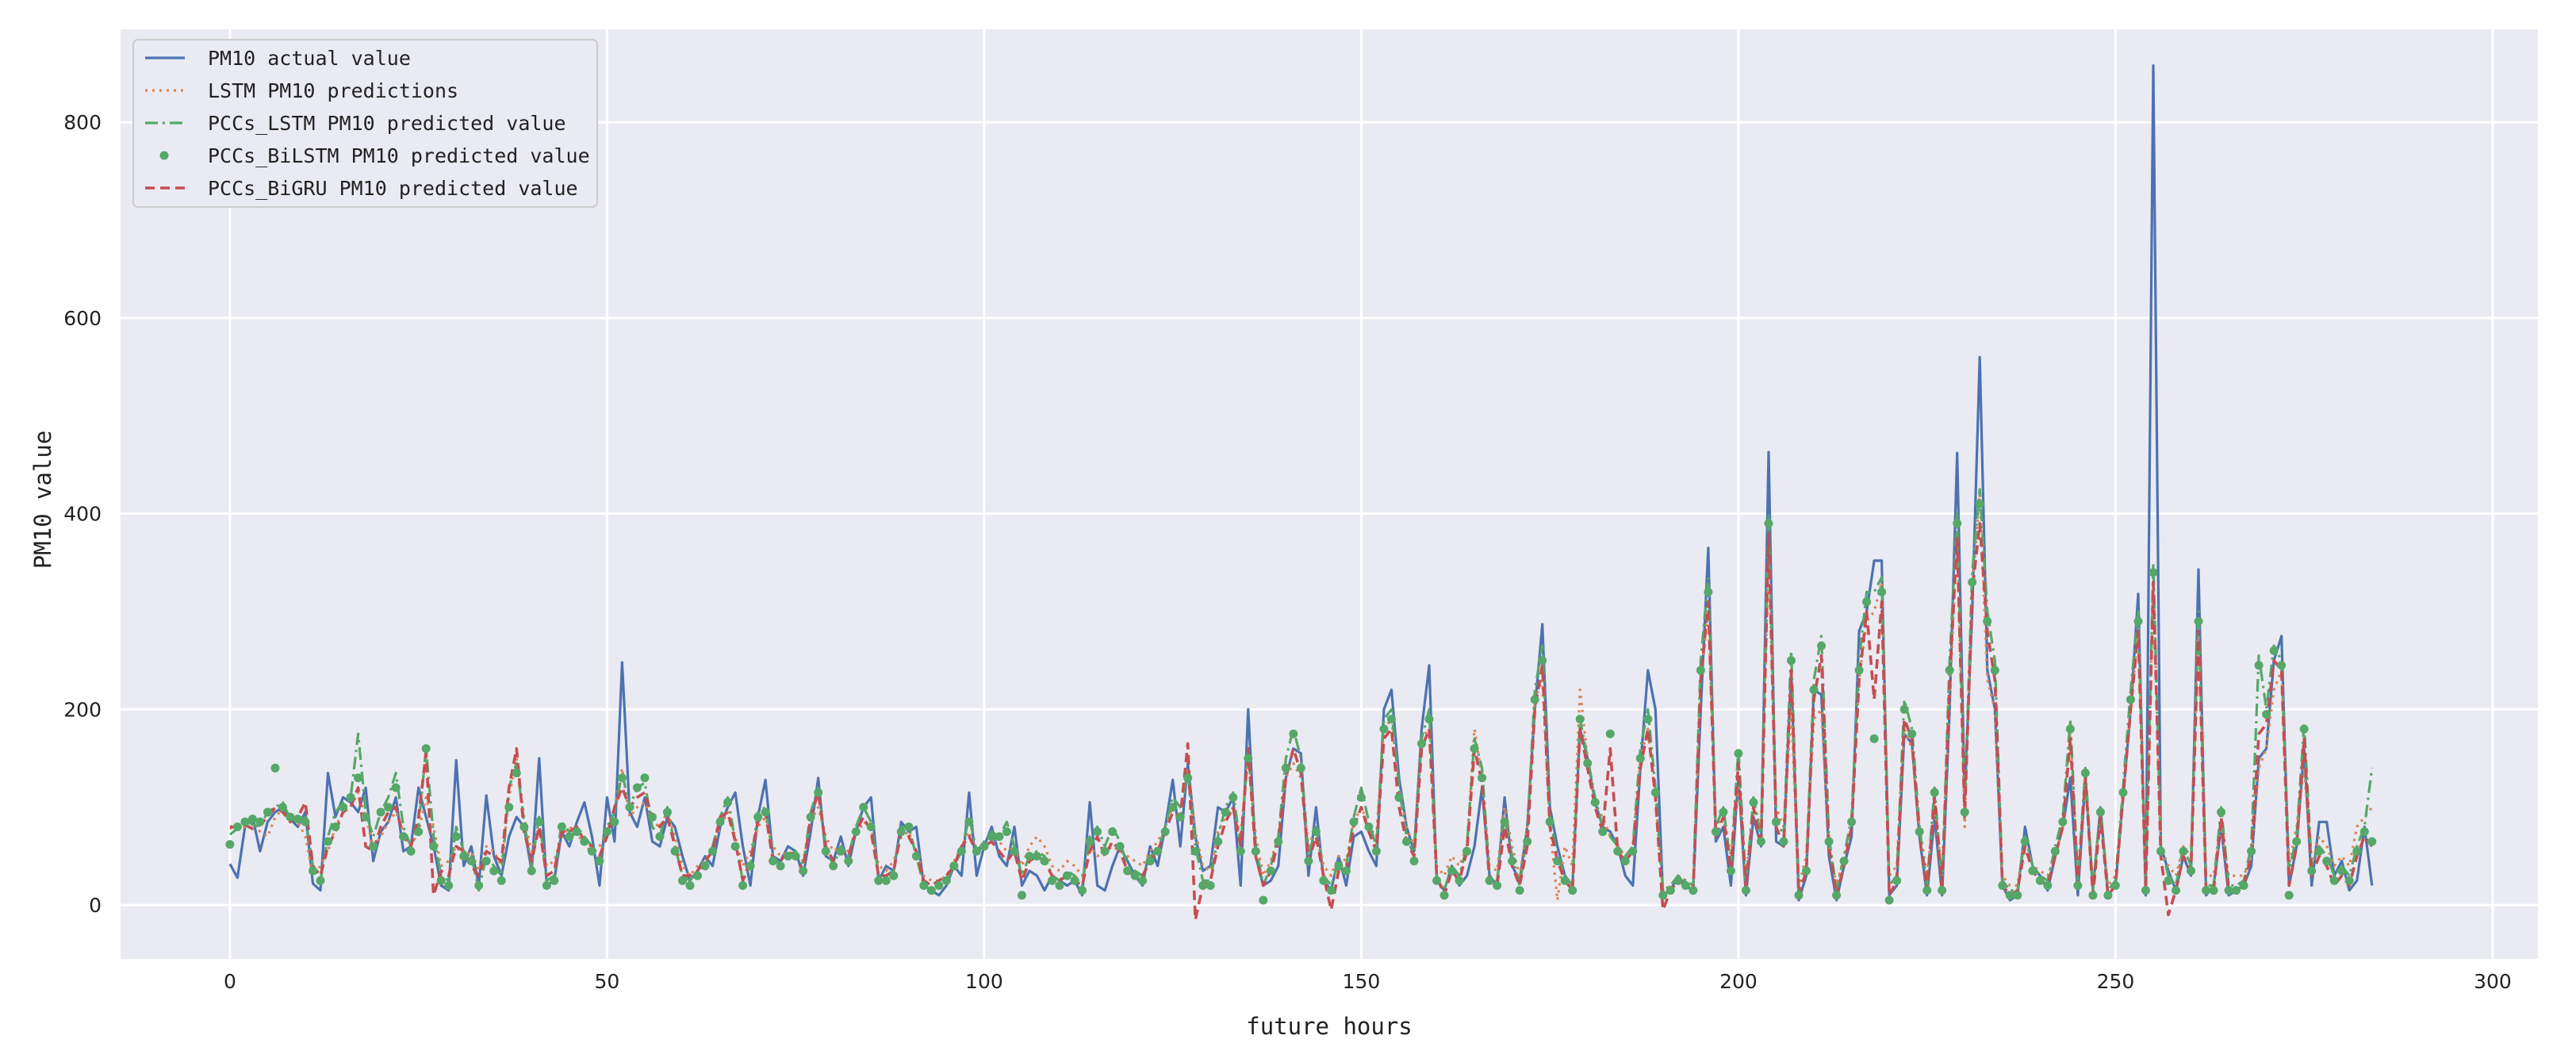 The width and height of the screenshot is (2576, 1062). I want to click on legend-label: PM10 actual value, so click(309, 58).